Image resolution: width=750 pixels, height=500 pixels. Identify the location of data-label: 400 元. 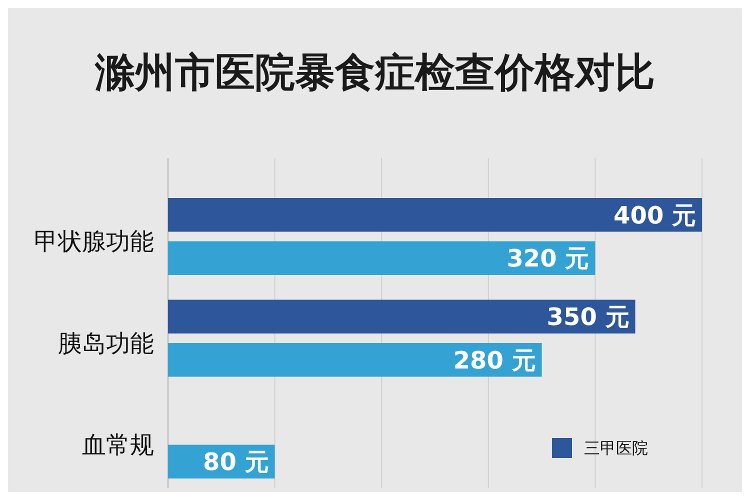
(655, 215).